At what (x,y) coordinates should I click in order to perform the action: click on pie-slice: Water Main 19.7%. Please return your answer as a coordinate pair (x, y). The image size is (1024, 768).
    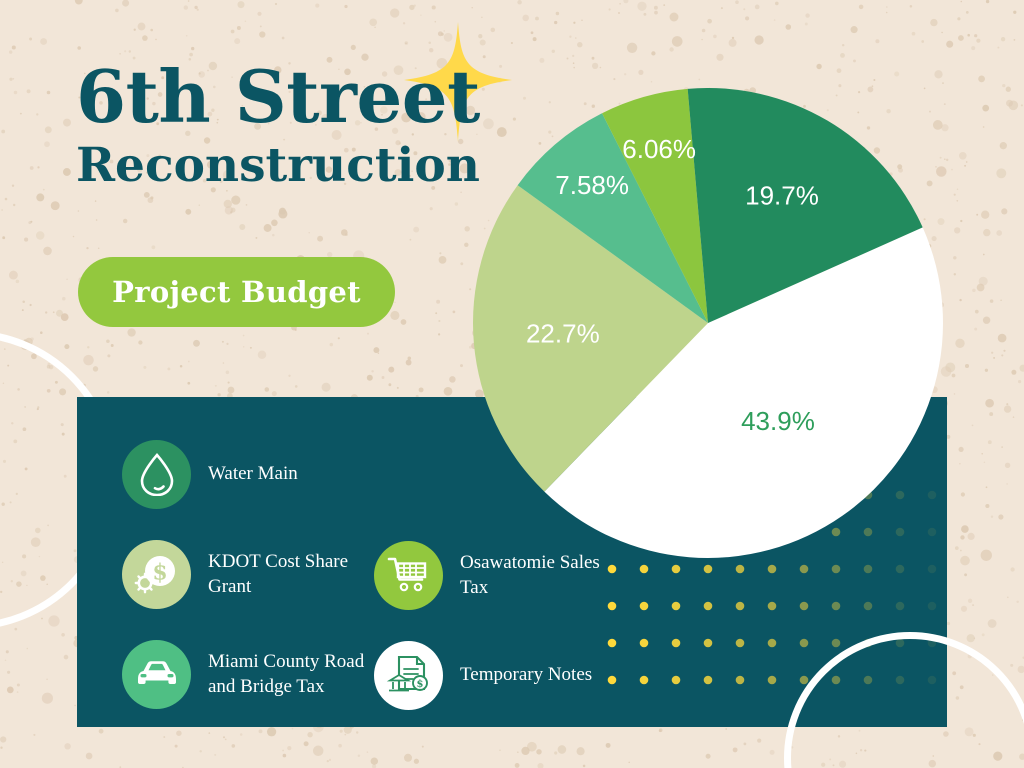
    Looking at the image, I should click on (805, 205).